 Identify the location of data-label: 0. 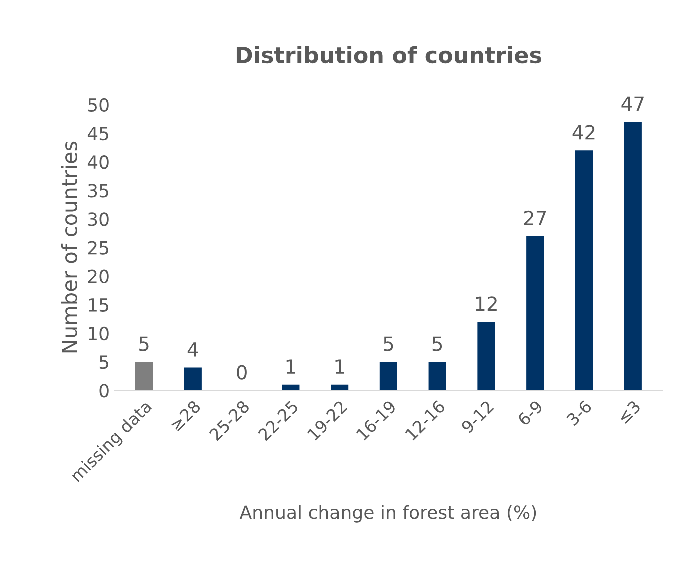
(242, 372).